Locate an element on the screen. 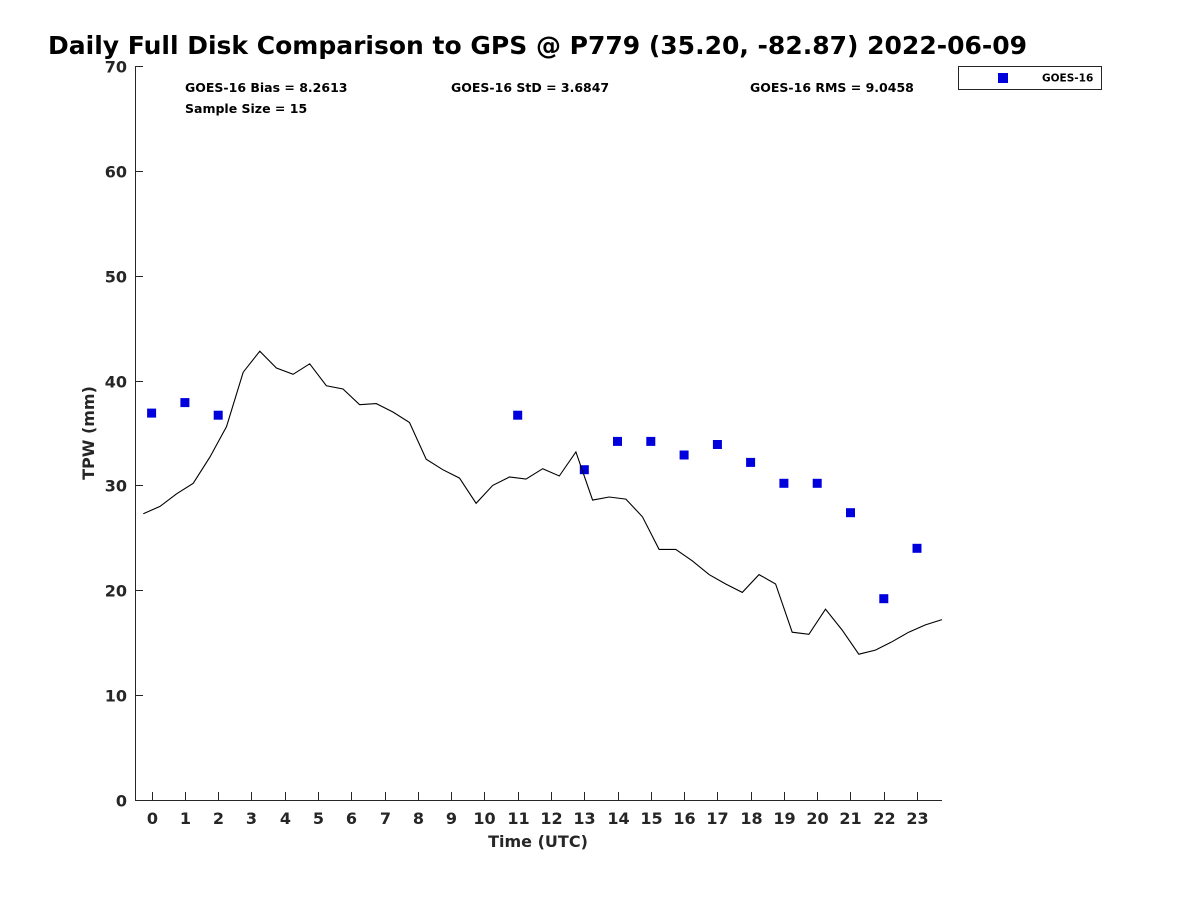 Image resolution: width=1200 pixels, height=900 pixels. x-tick-label: 2 is located at coordinates (218, 818).